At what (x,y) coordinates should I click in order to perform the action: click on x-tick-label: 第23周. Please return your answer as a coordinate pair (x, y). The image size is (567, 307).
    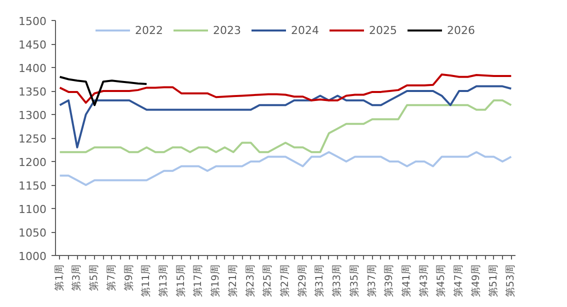
    Looking at the image, I should click on (250, 281).